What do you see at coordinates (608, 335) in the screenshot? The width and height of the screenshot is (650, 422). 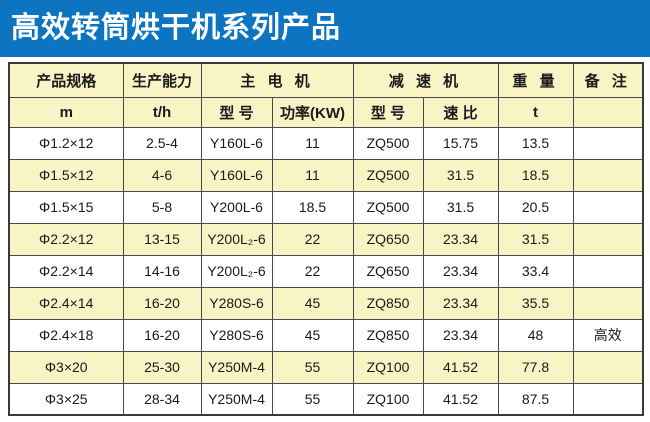 I see `table-cell: 高效` at bounding box center [608, 335].